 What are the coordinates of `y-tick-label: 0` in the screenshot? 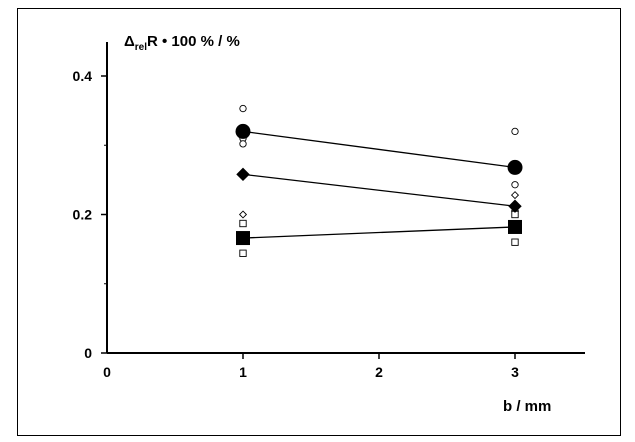 It's located at (88, 353).